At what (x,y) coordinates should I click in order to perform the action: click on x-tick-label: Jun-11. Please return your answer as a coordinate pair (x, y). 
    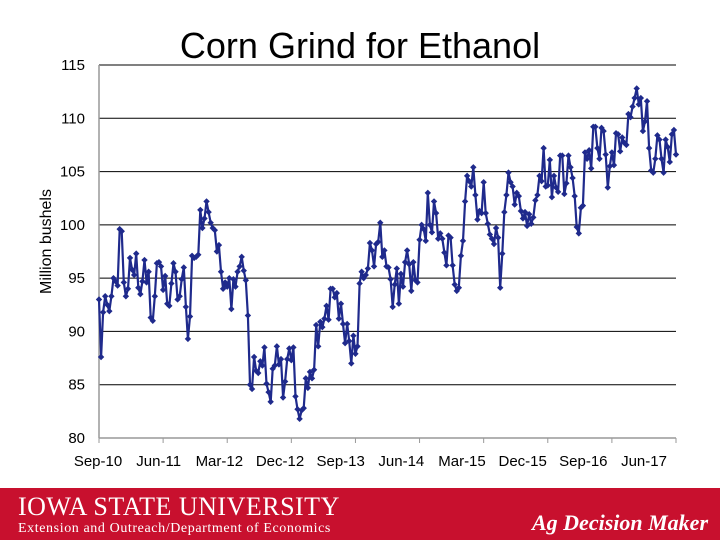
    Looking at the image, I should click on (158, 461).